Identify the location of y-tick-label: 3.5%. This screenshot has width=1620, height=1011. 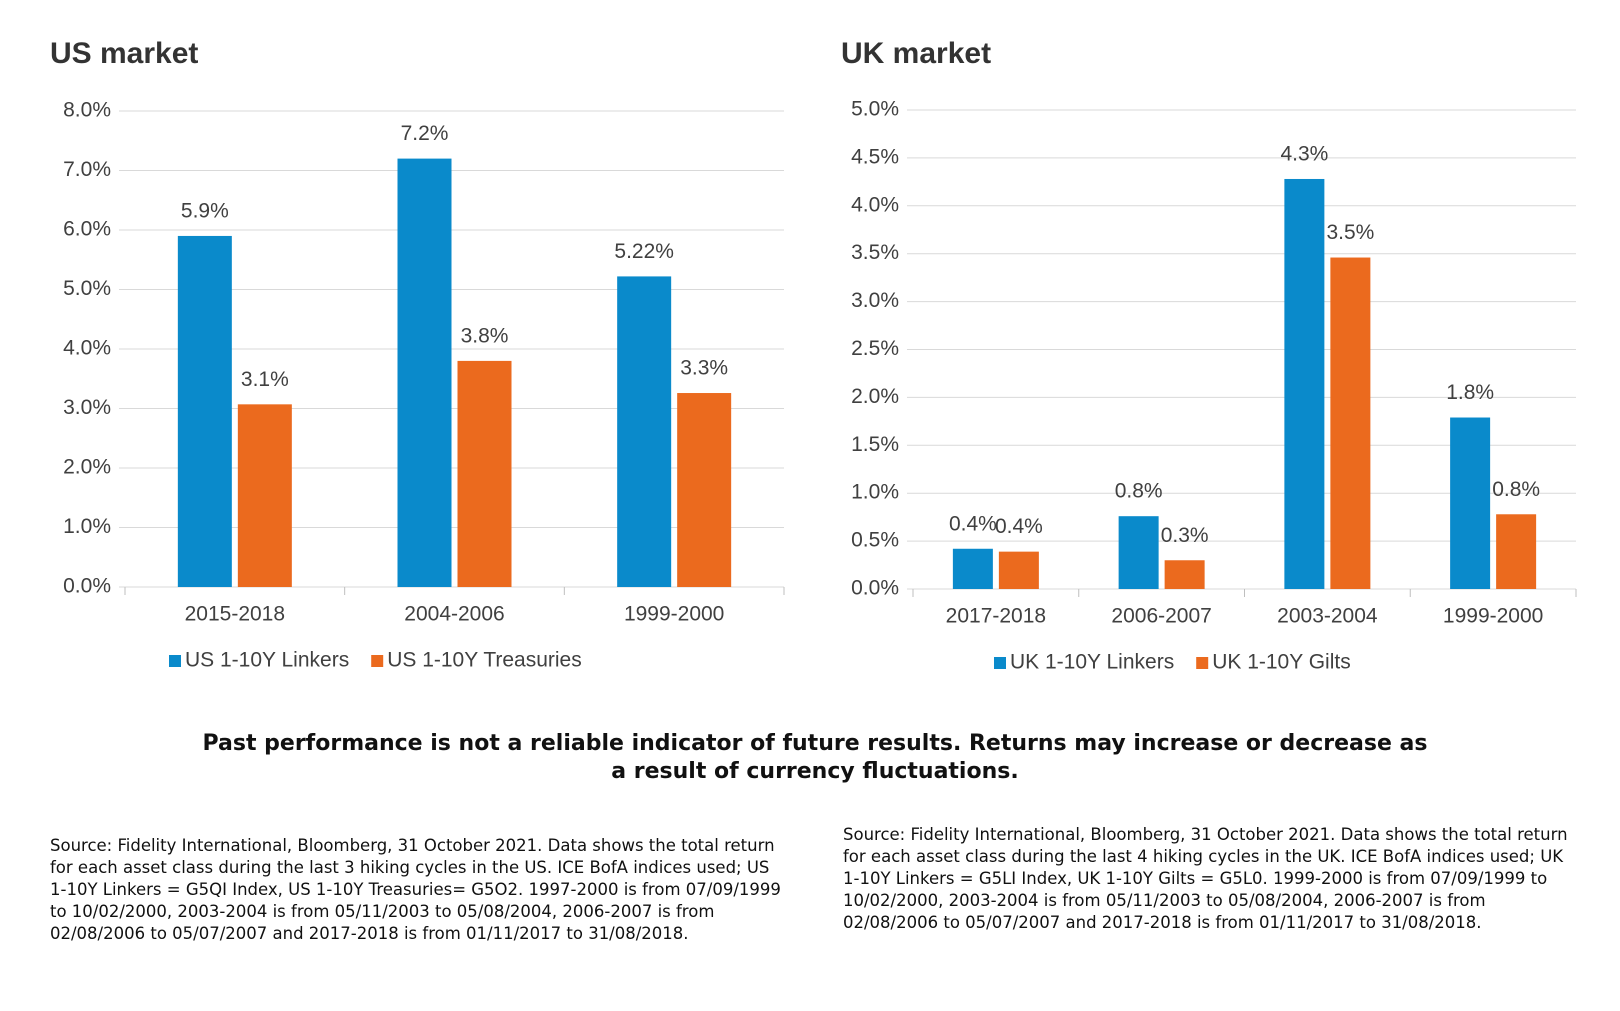
(875, 252).